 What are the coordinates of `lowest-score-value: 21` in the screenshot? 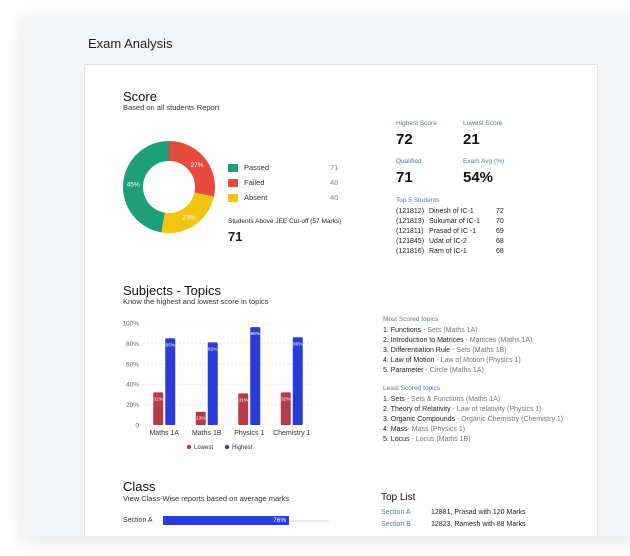 It's located at (471, 139).